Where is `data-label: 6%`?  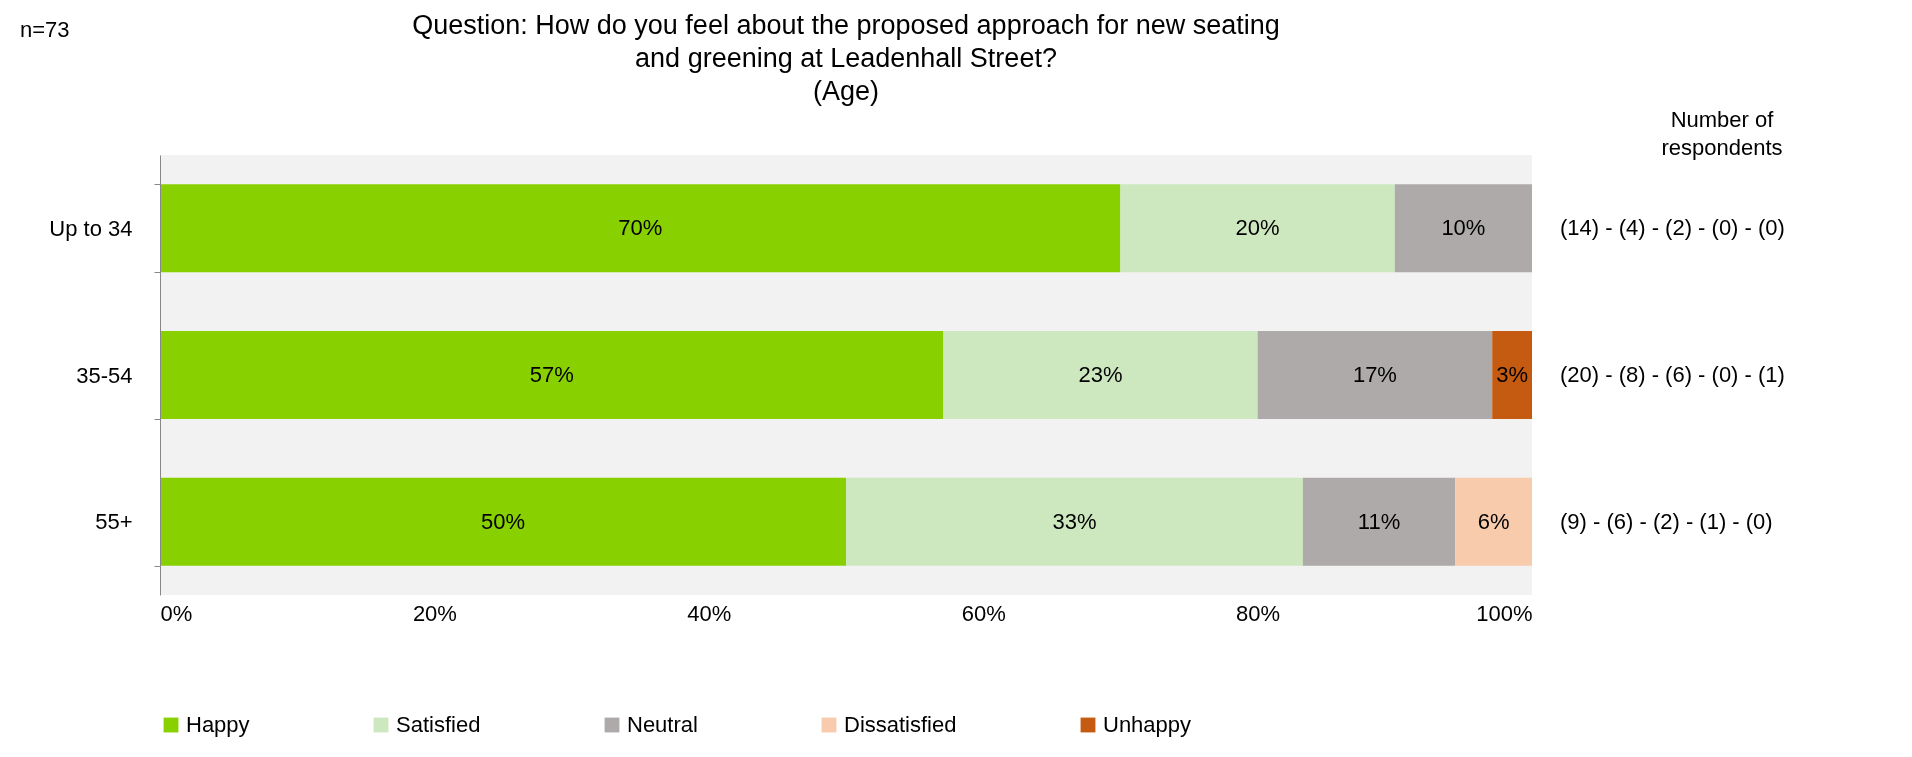
data-label: 6% is located at coordinates (1493, 521).